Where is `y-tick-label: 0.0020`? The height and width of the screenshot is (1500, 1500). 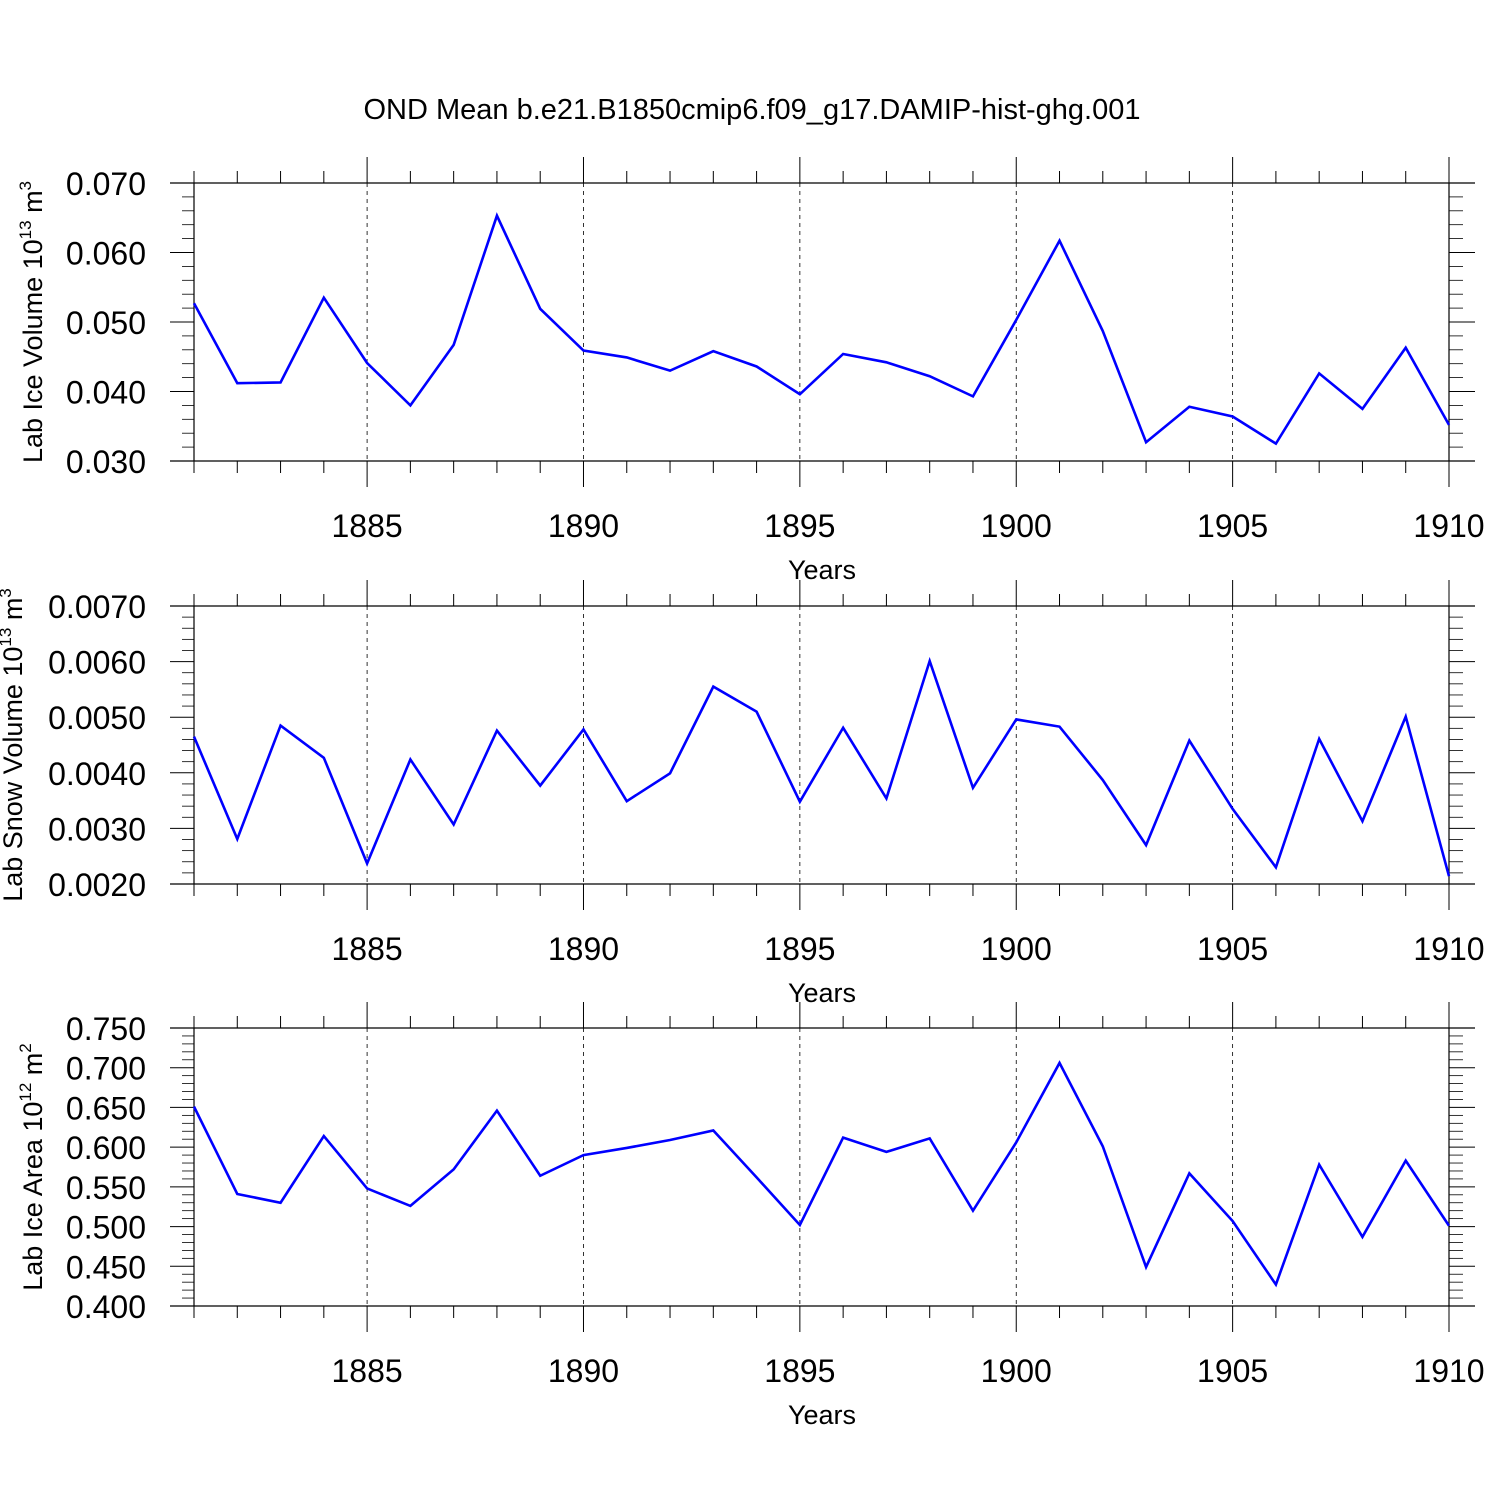 y-tick-label: 0.0020 is located at coordinates (97, 885).